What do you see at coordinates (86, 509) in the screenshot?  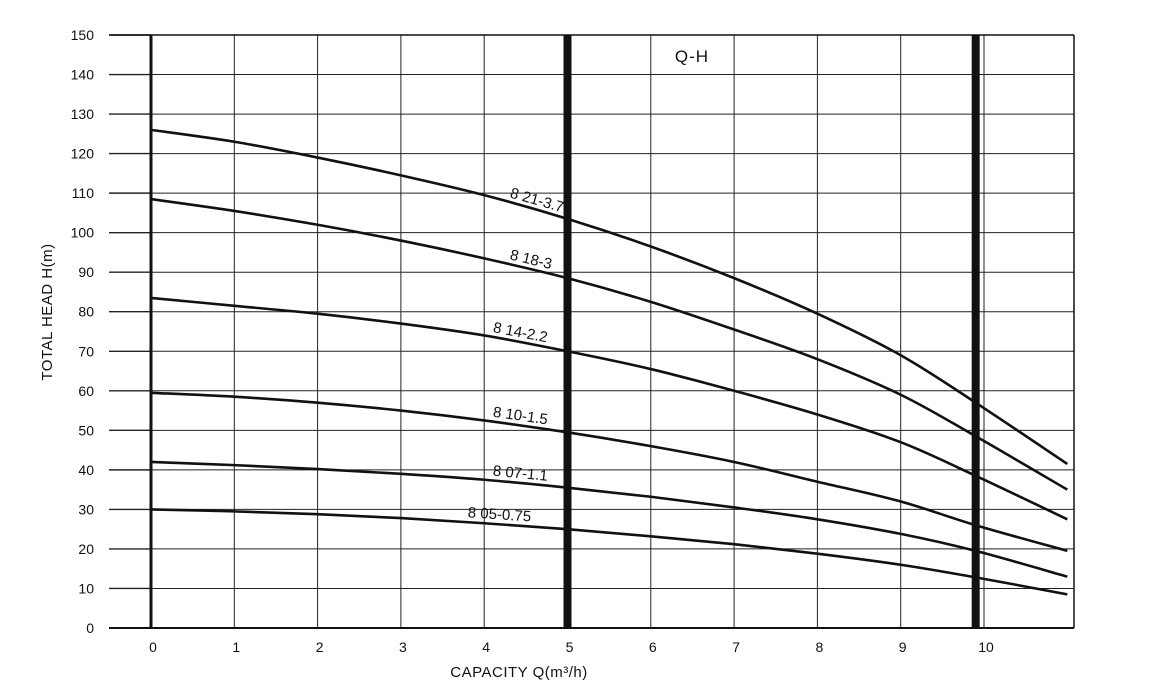 I see `y-tick-label: 30` at bounding box center [86, 509].